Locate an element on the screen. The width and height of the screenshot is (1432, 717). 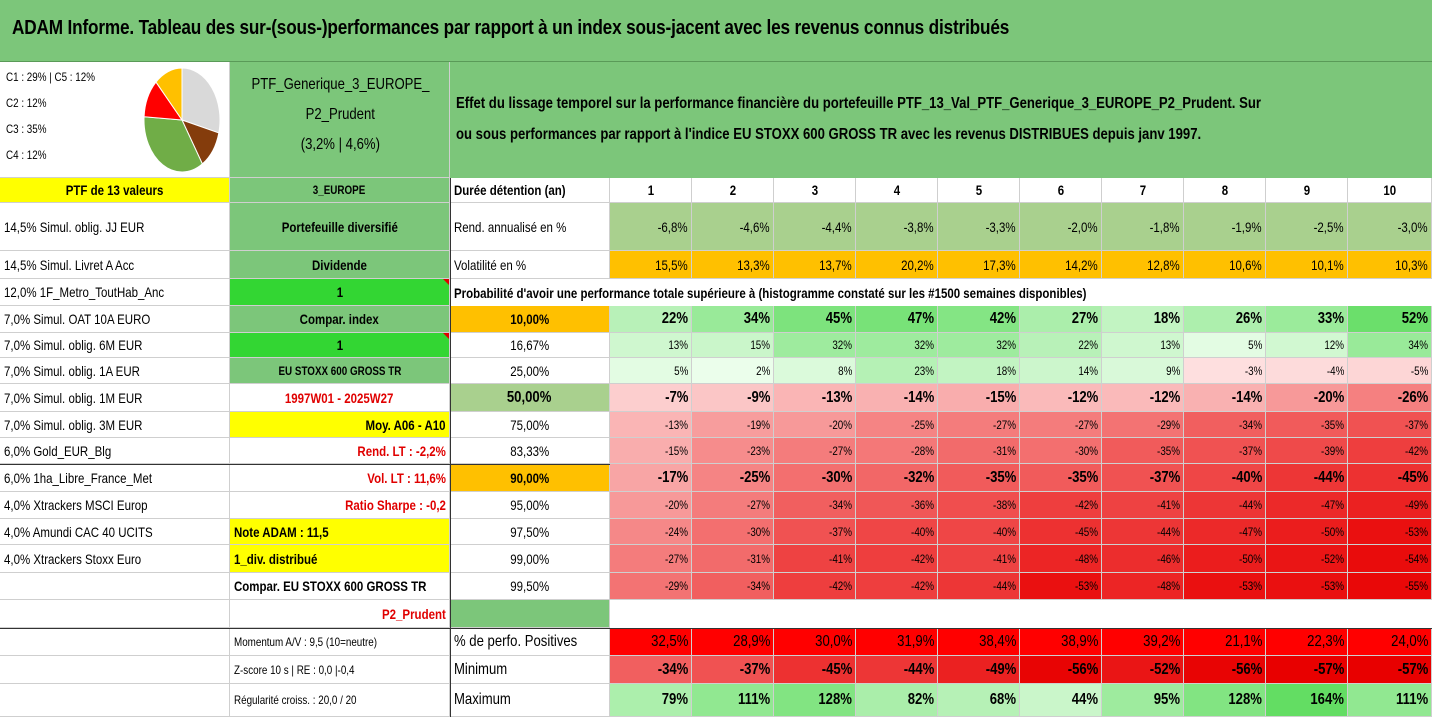
positive-value: 32,5% is located at coordinates (651, 642).